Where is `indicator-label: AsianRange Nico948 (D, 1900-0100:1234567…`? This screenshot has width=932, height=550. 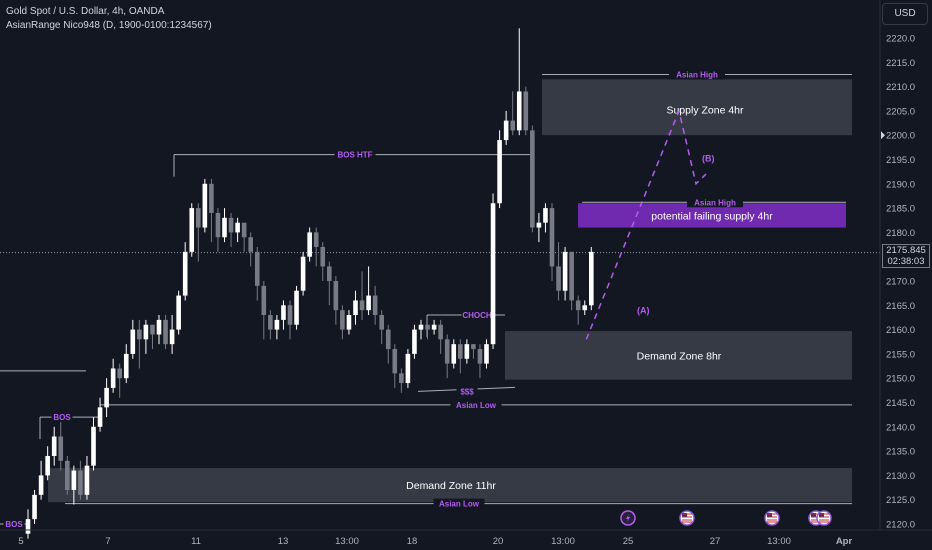 indicator-label: AsianRange Nico948 (D, 1900-0100:1234567… is located at coordinates (109, 25).